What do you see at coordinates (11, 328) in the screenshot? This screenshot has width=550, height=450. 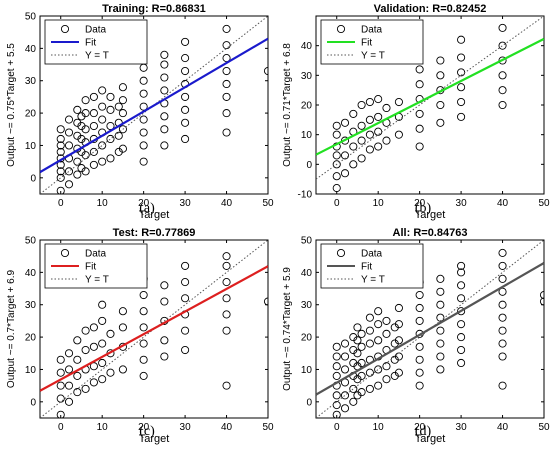 I see `y-axis-label: Output ~= 0.7*Target + 6.9` at bounding box center [11, 328].